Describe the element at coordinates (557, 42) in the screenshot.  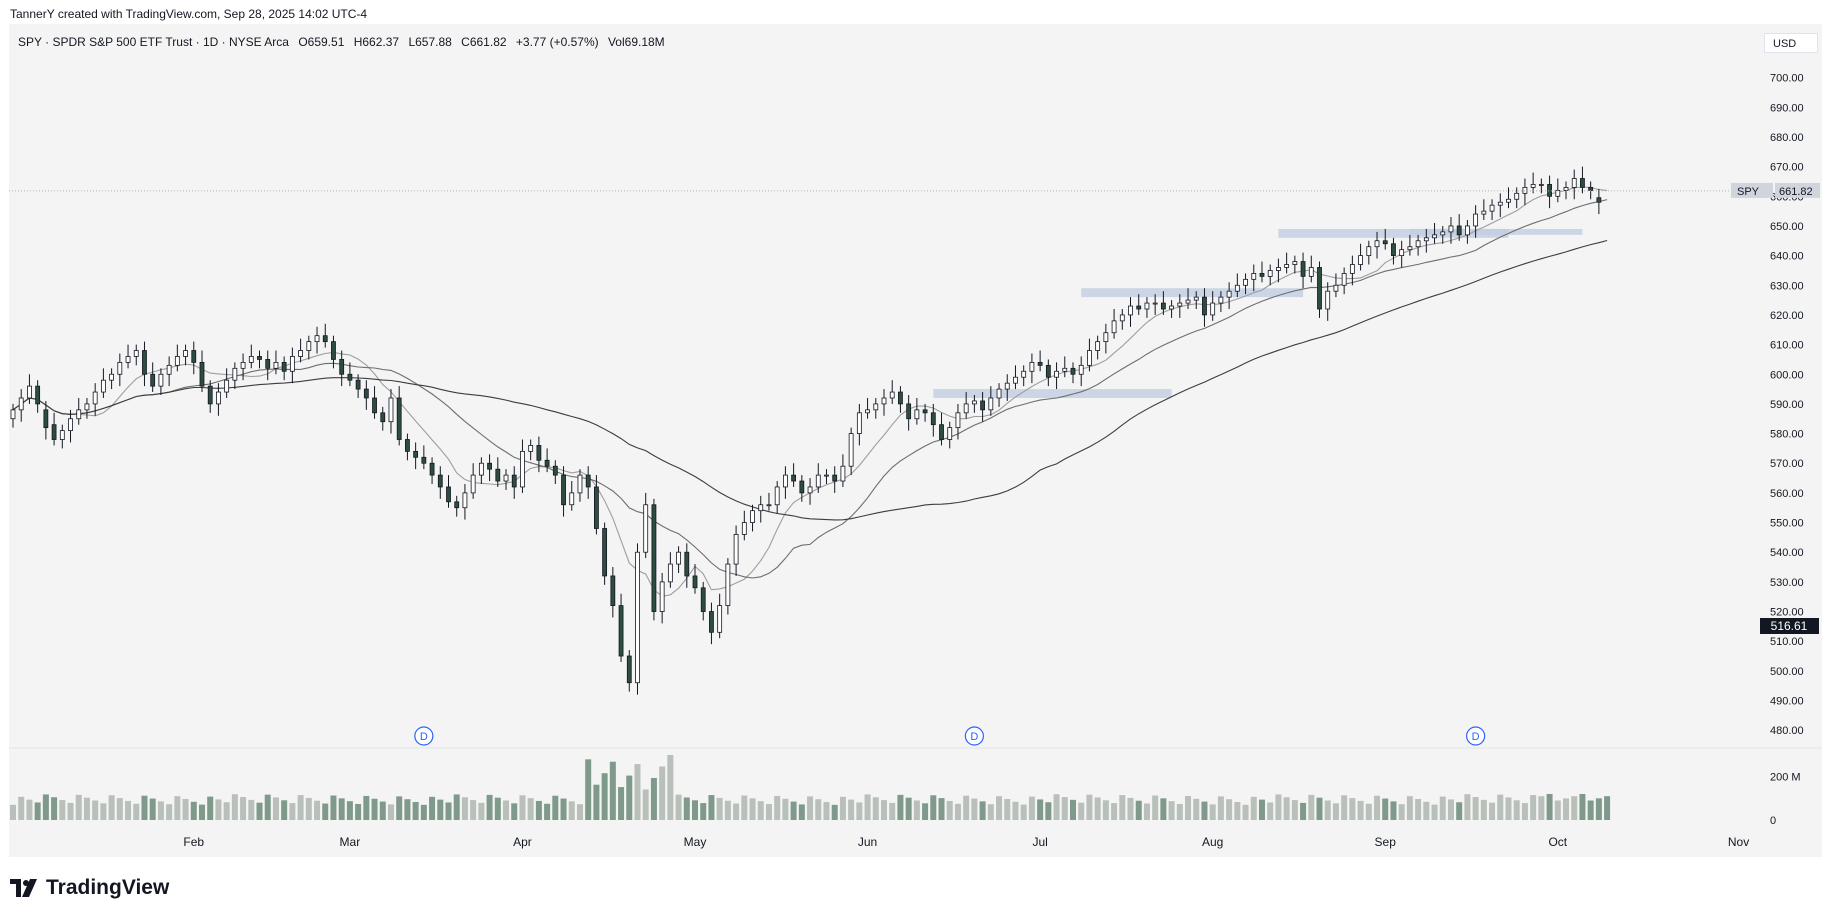
I see `change-value: +3.77 (+0.57%)` at that location.